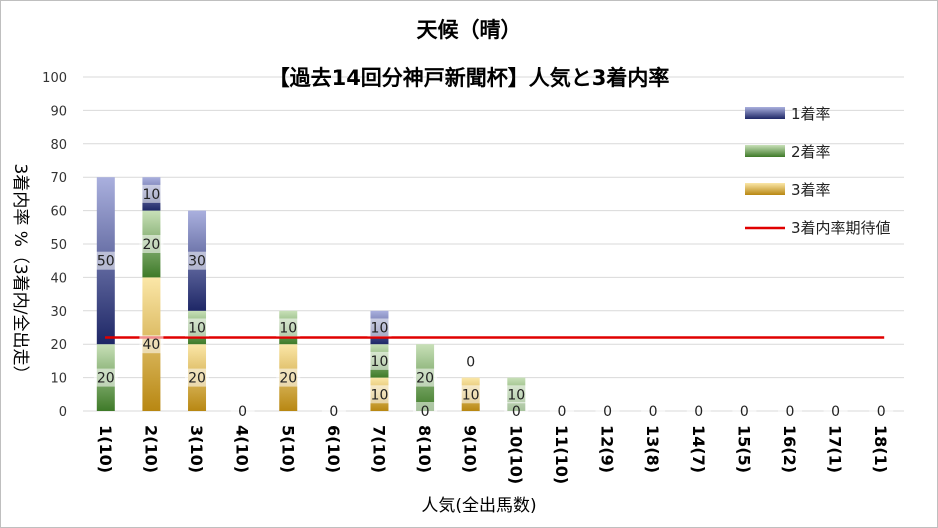  Describe the element at coordinates (58, 345) in the screenshot. I see `y-tick-label: 20` at that location.